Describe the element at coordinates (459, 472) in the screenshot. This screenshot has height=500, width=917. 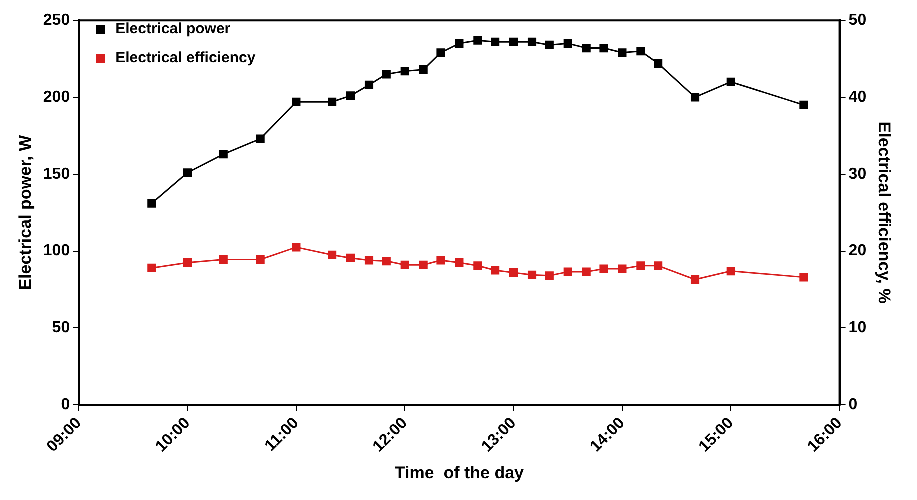
I see `x-axis-title: Time of the day` at that location.